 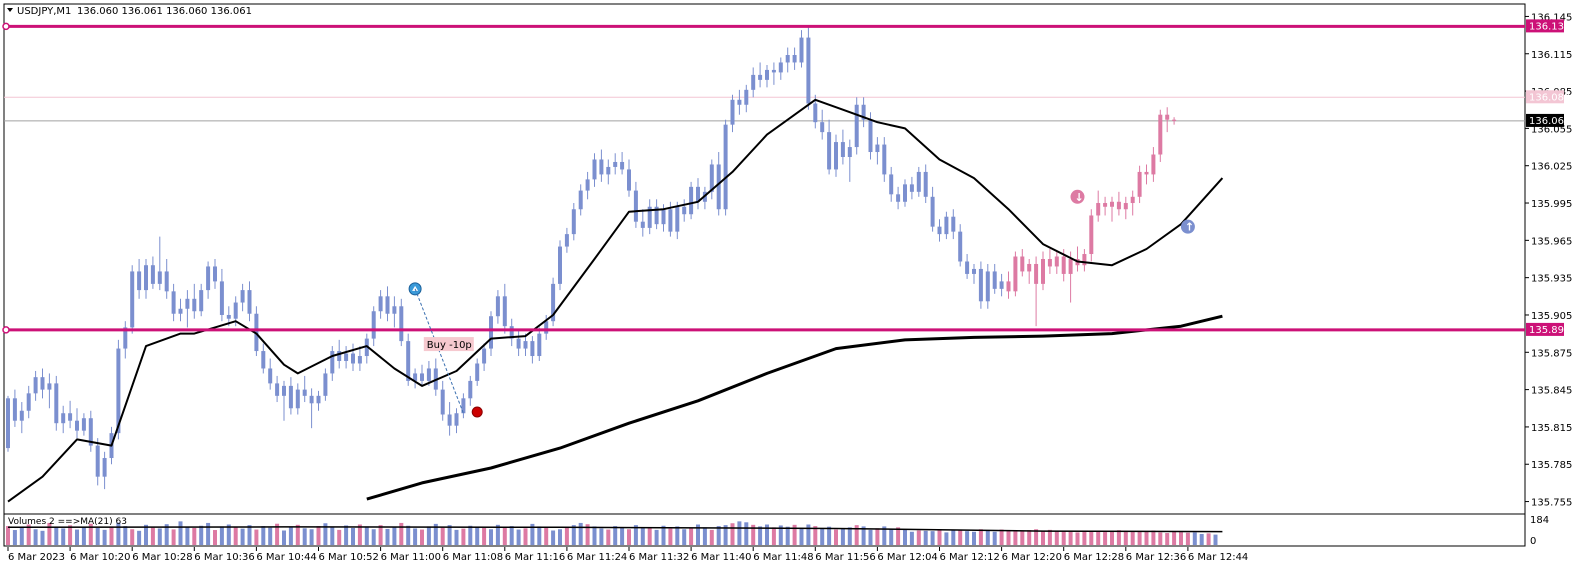 What do you see at coordinates (614, 533) in the screenshot?
I see `volume-panel` at bounding box center [614, 533].